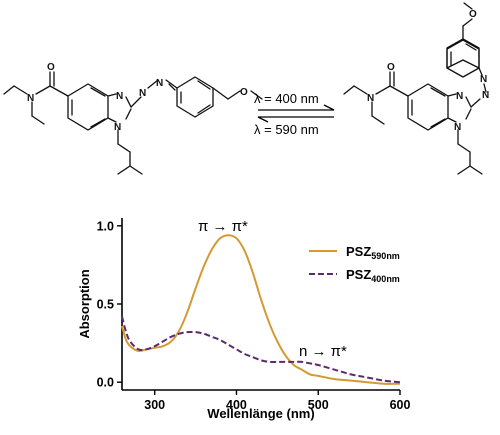  Describe the element at coordinates (323, 351) in the screenshot. I see `annotation-n-pi: n → π*` at that location.